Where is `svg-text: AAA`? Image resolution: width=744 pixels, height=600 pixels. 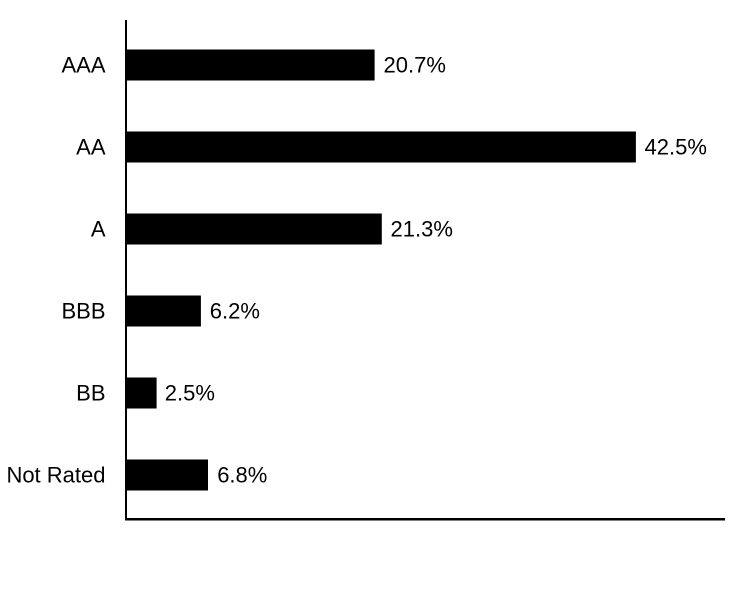
svg-text: AAA is located at coordinates (83, 65).